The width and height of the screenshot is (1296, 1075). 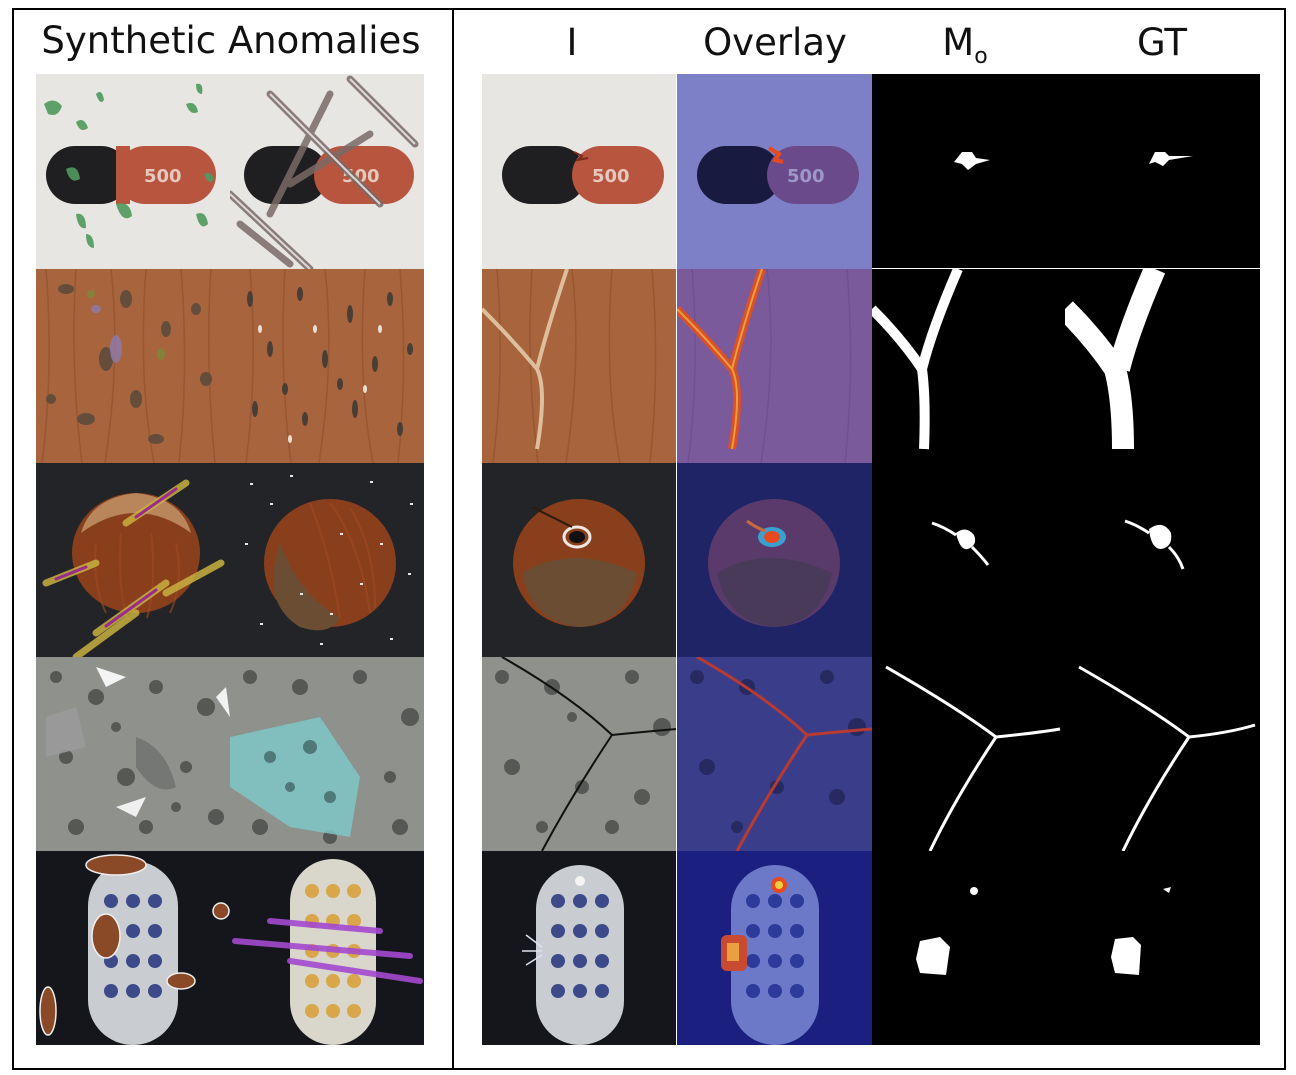 I want to click on overlay-hazelnut, so click(x=774, y=560).